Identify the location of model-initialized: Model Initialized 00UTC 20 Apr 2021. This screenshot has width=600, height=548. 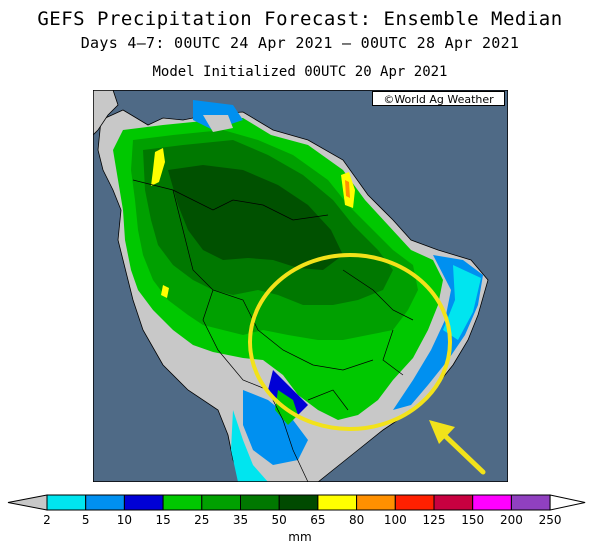
(300, 72).